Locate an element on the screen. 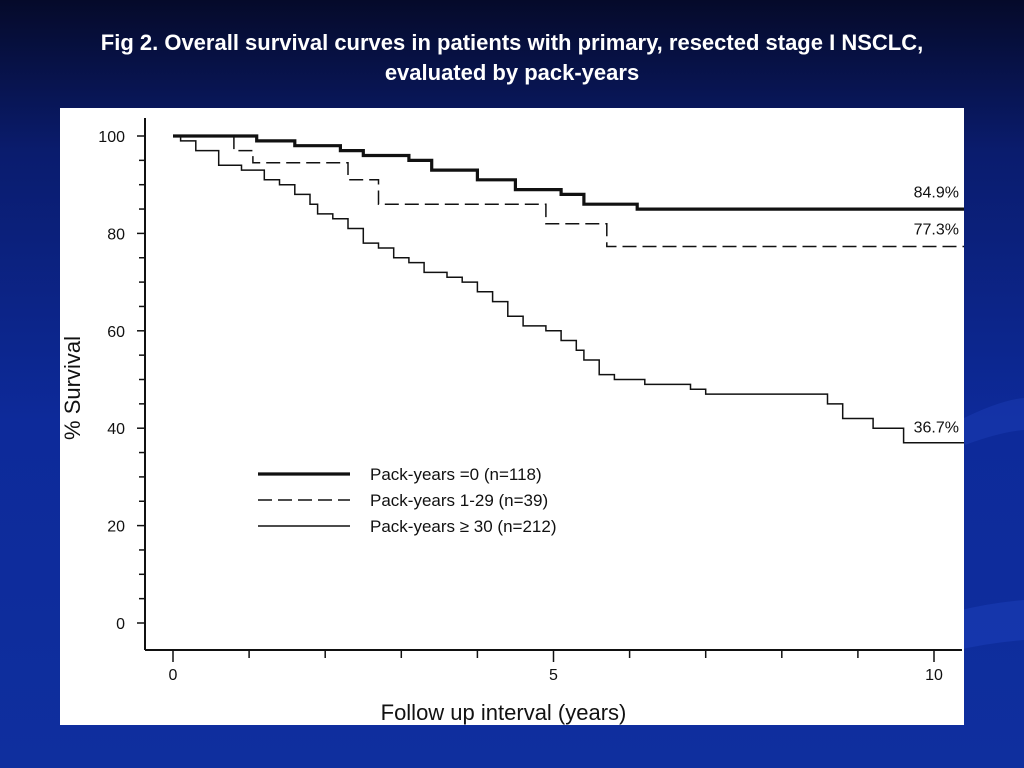 Image resolution: width=1024 pixels, height=768 pixels. y-tick-label: 40 is located at coordinates (116, 429).